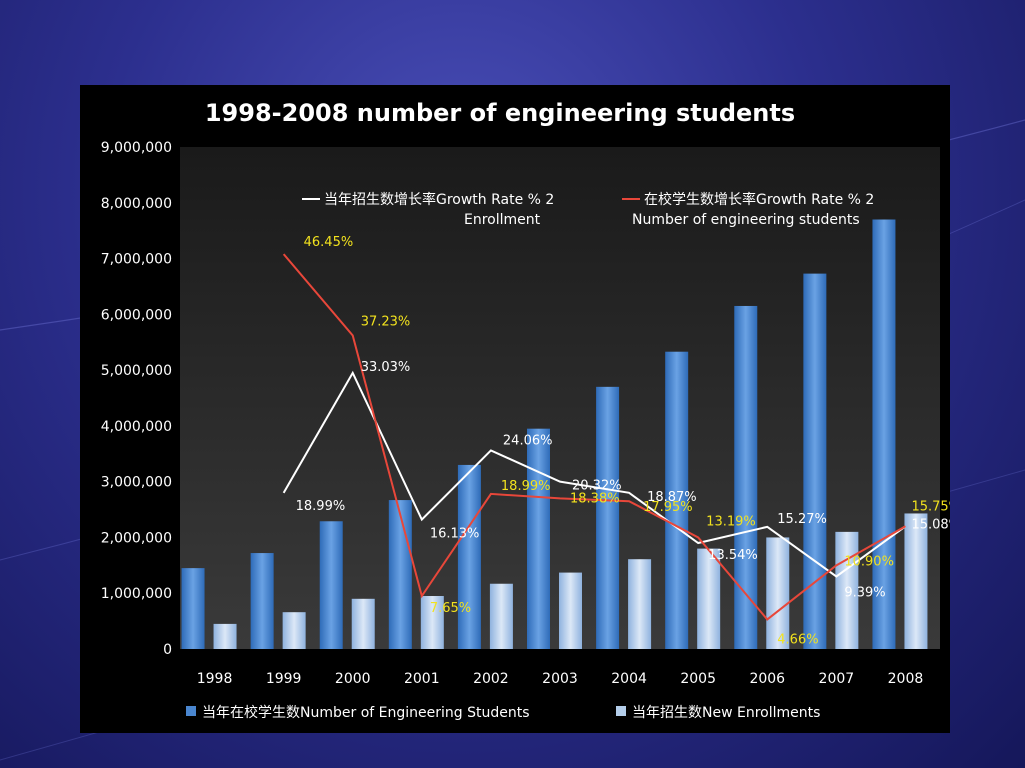 The height and width of the screenshot is (768, 1025). What do you see at coordinates (733, 555) in the screenshot?
I see `growth-line-enrollment-label: 13.54%` at bounding box center [733, 555].